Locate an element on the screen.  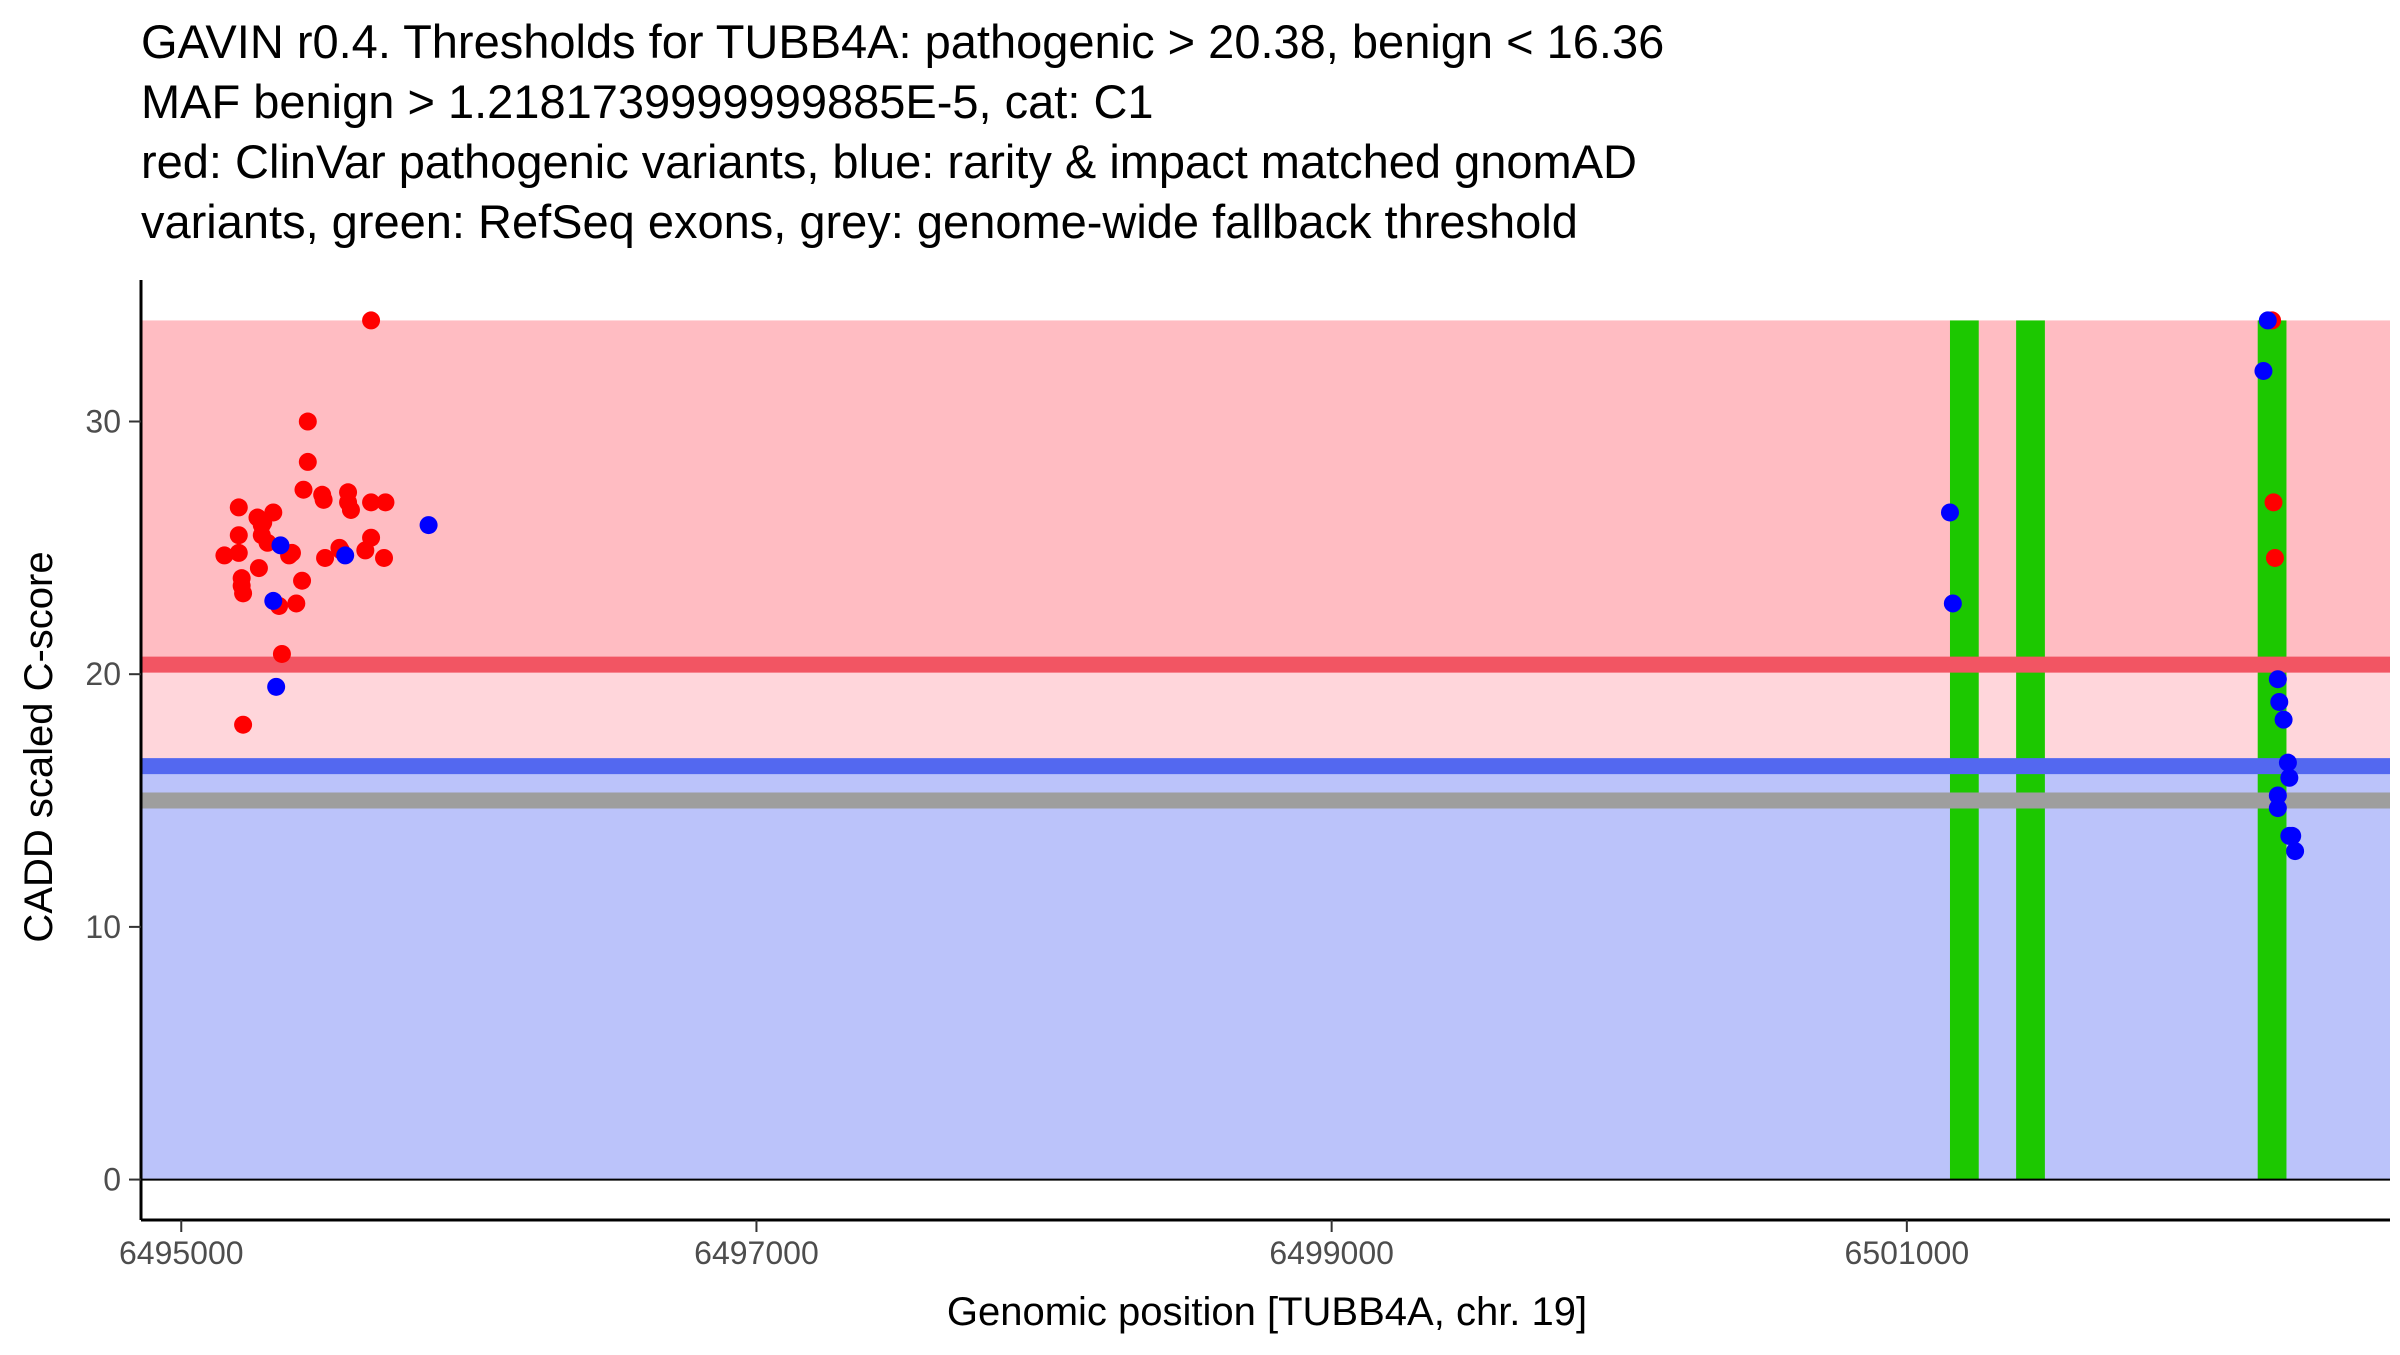
x-tick-label: 6501000 is located at coordinates (1907, 1253).